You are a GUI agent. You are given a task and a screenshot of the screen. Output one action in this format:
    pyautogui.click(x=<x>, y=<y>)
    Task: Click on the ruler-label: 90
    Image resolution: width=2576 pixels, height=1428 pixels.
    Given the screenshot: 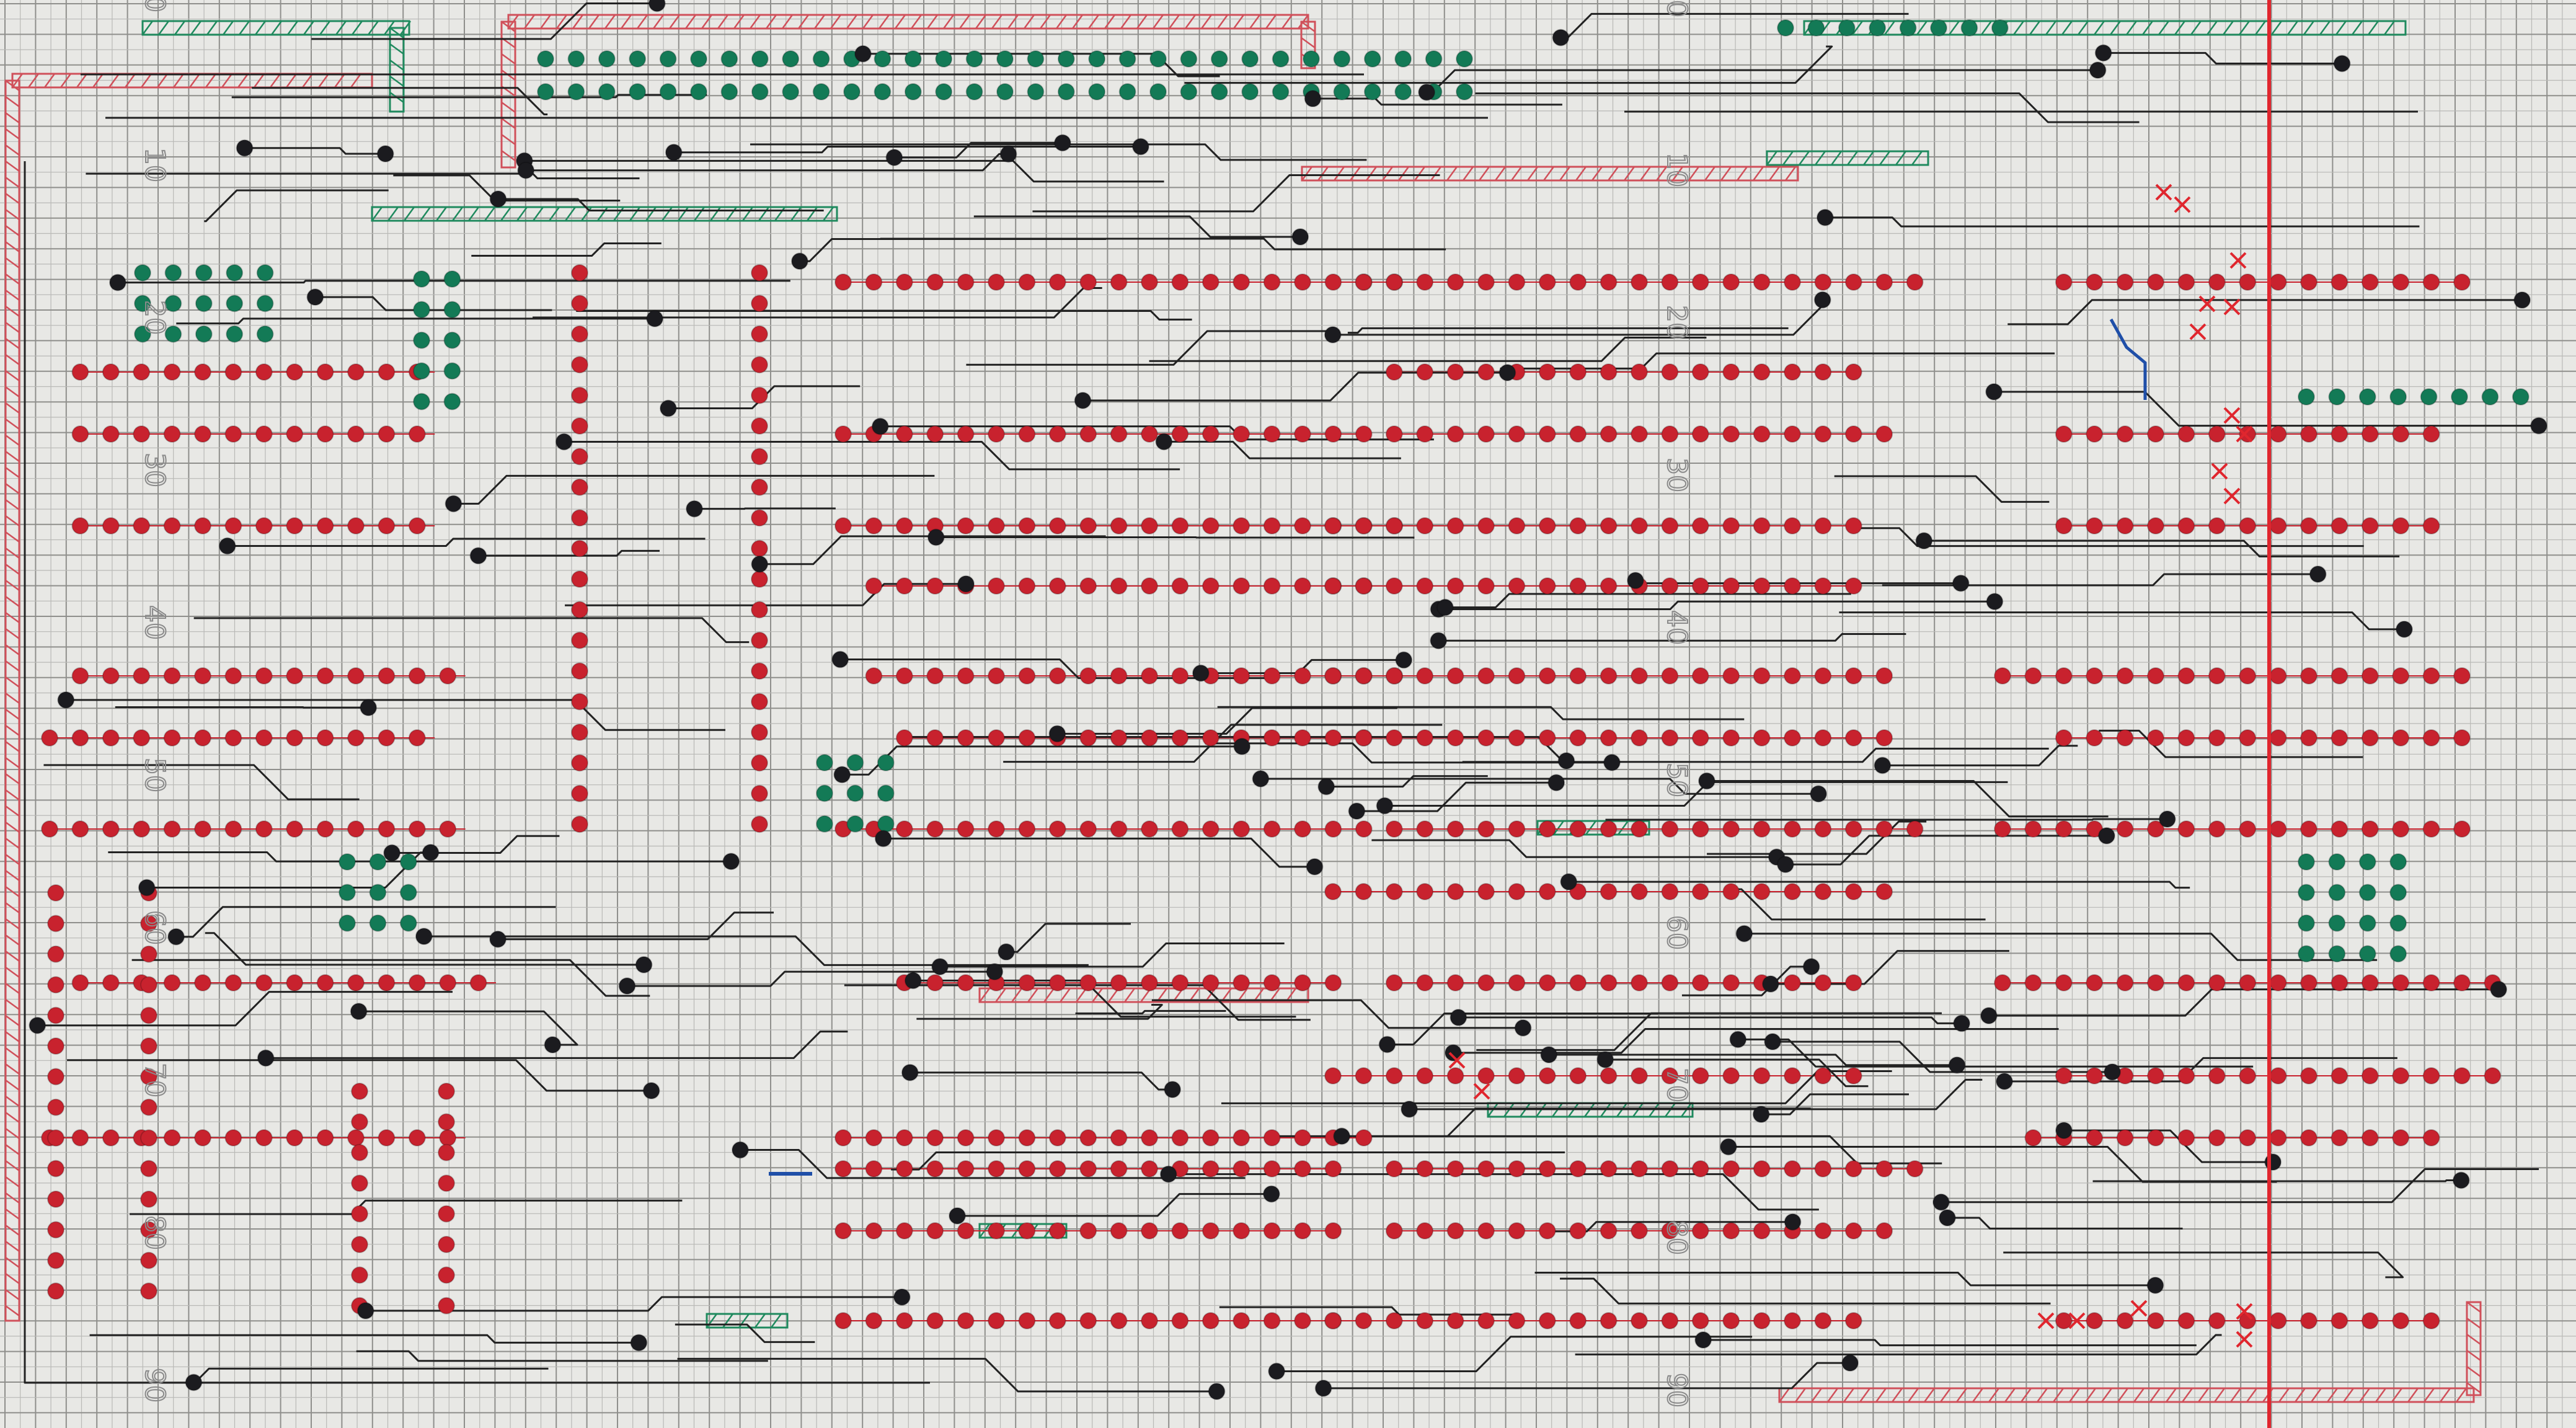 What is the action you would take?
    pyautogui.click(x=1677, y=1390)
    